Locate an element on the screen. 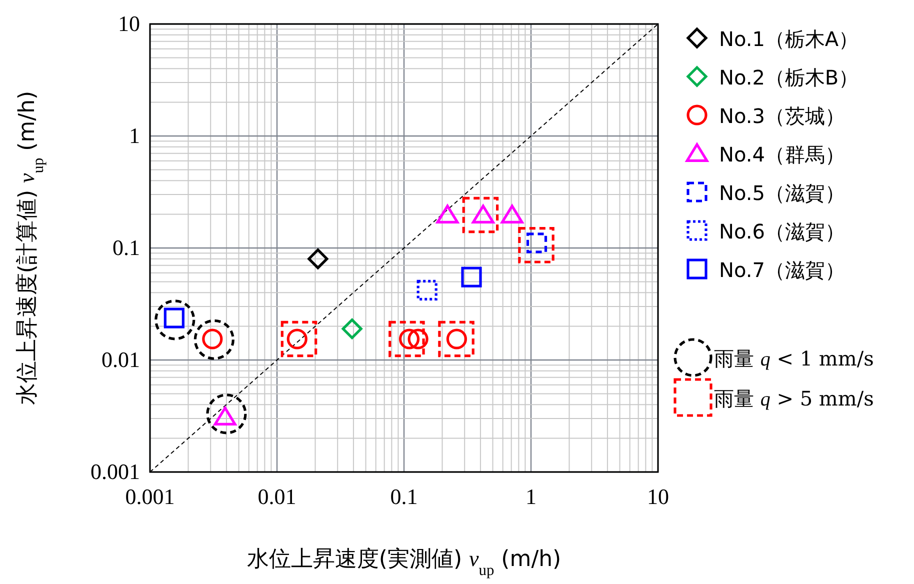 The height and width of the screenshot is (584, 914). x-tick-label: 1 is located at coordinates (531, 496).